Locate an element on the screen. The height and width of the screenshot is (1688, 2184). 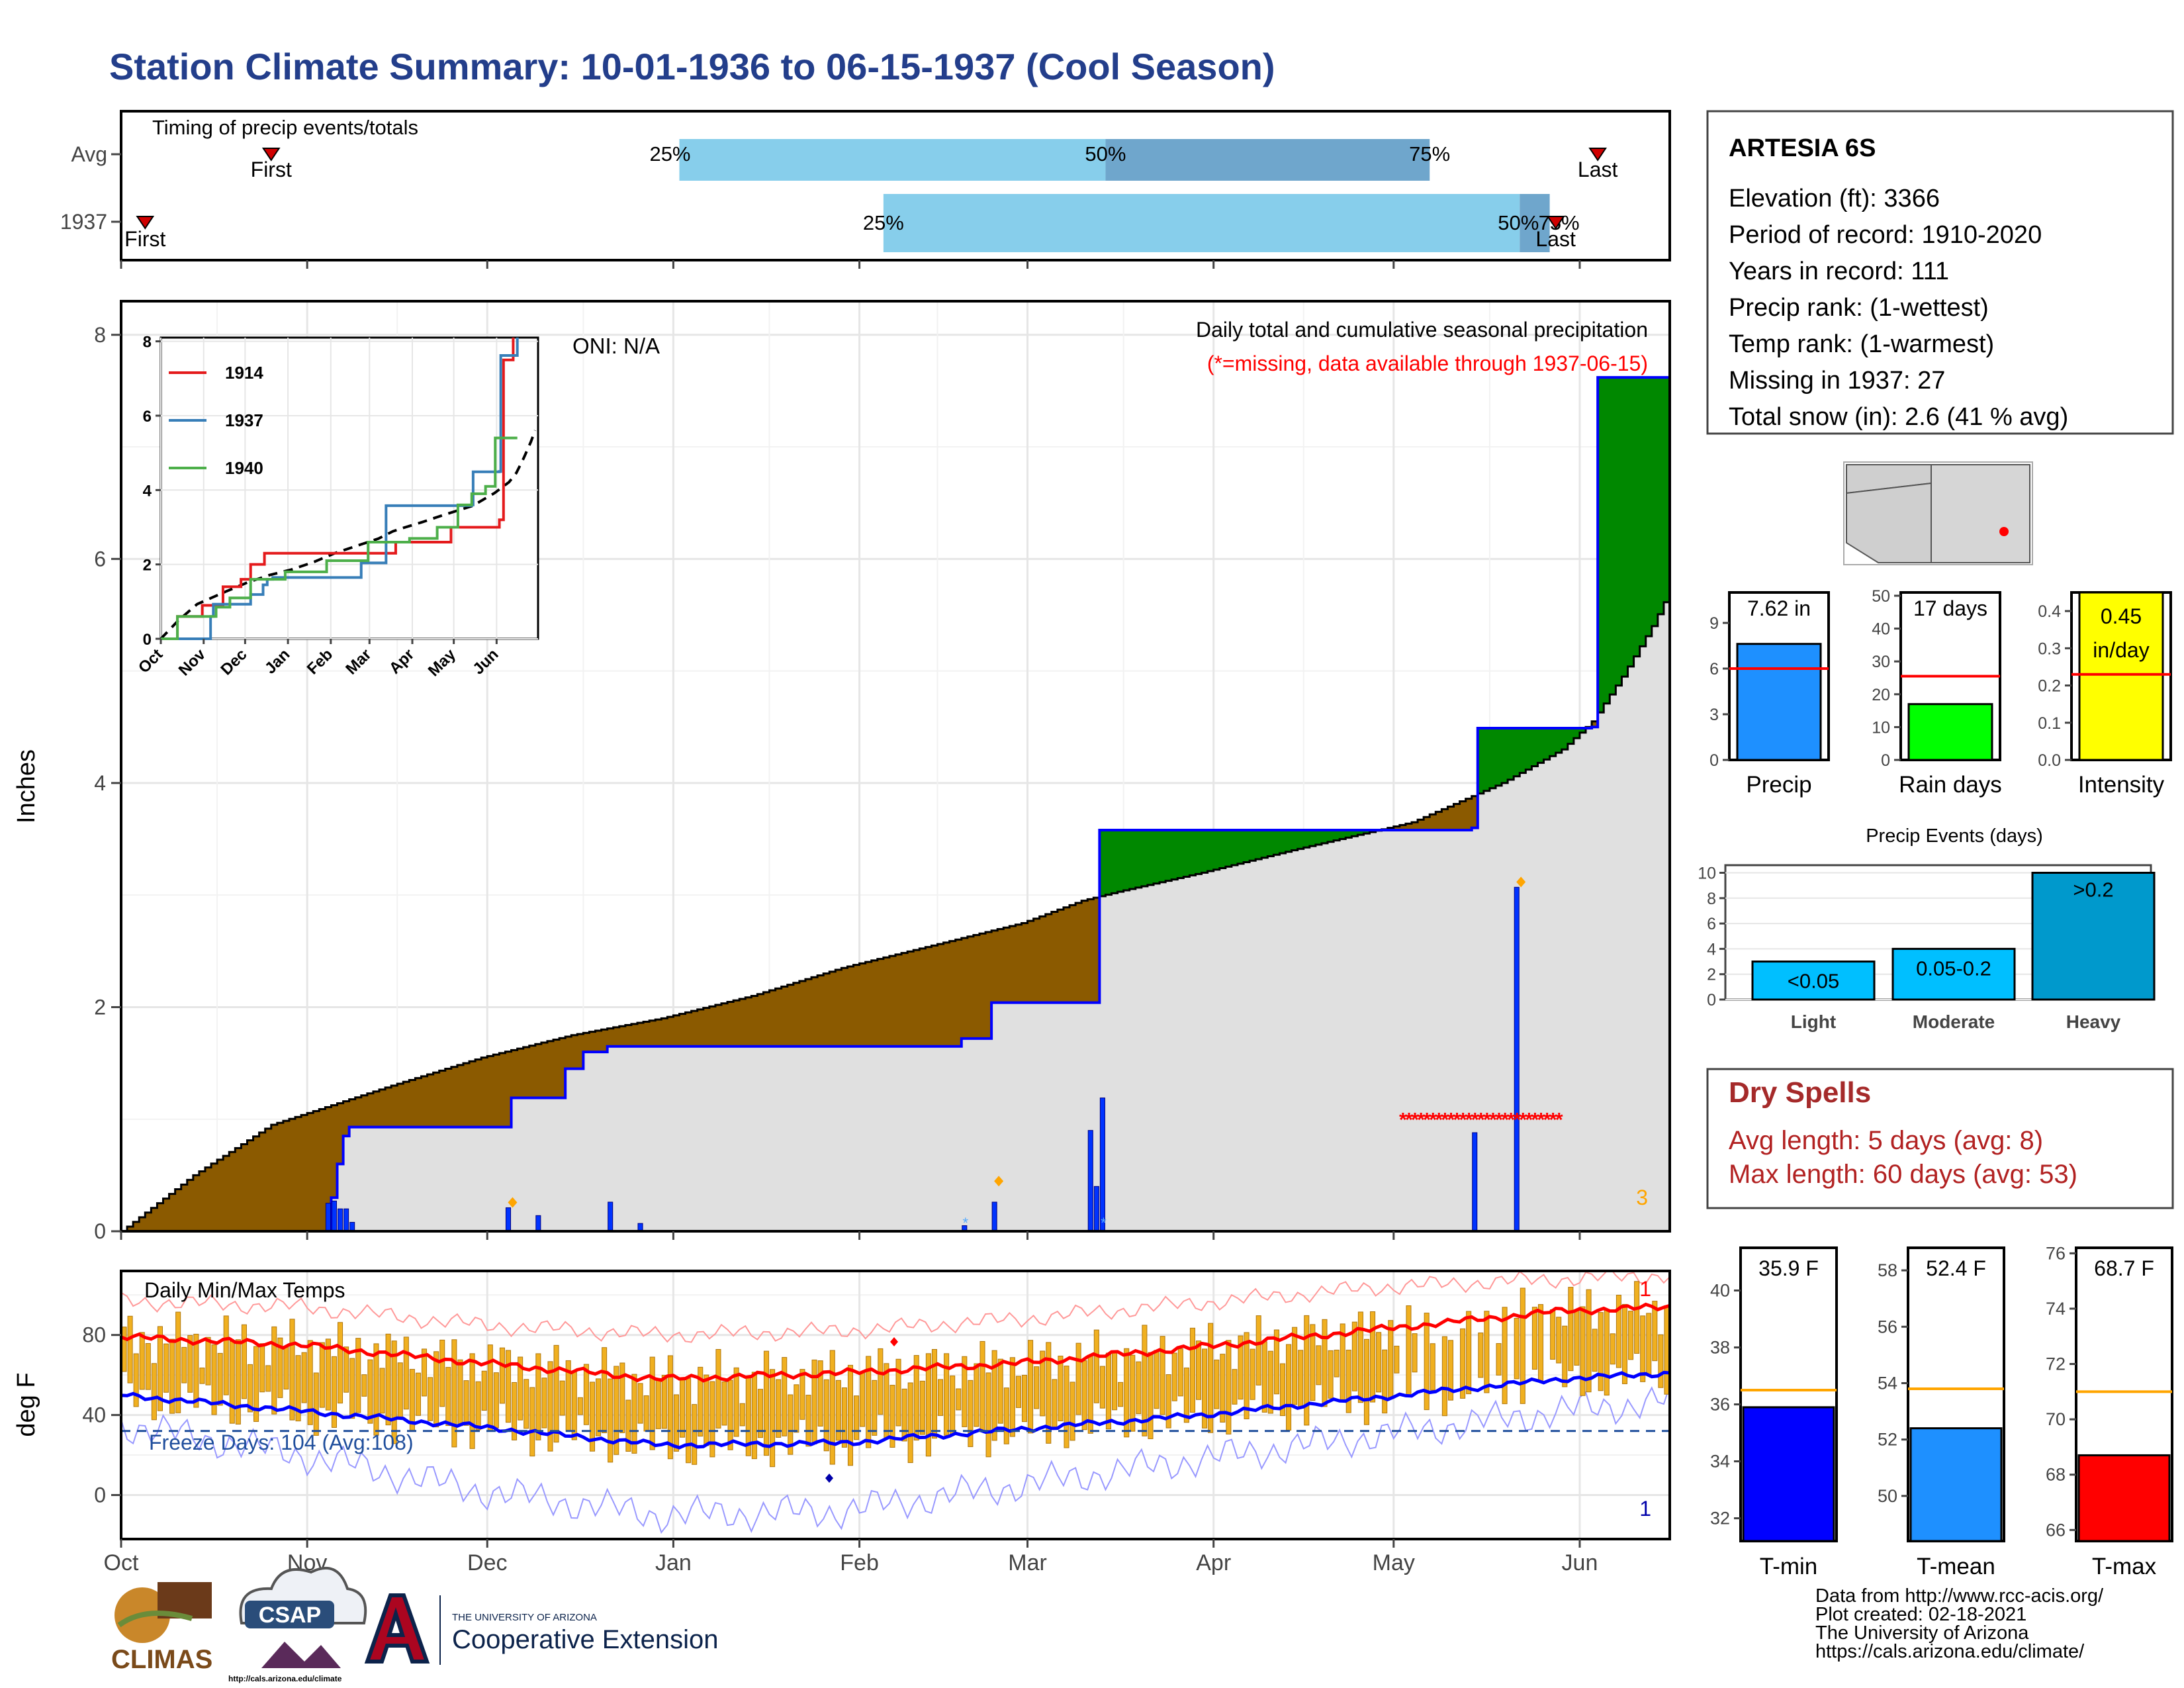
station-line: Elevation (ft): 3366 is located at coordinates (1834, 198).